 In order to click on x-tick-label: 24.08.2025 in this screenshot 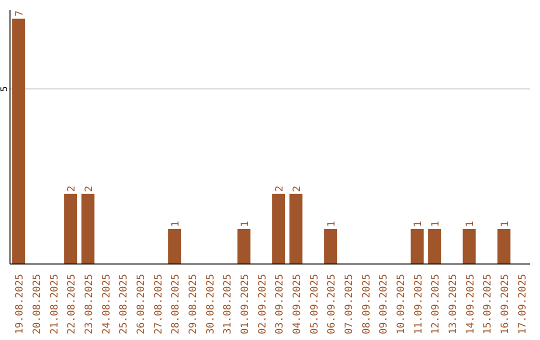, I will do `click(106, 304)`.